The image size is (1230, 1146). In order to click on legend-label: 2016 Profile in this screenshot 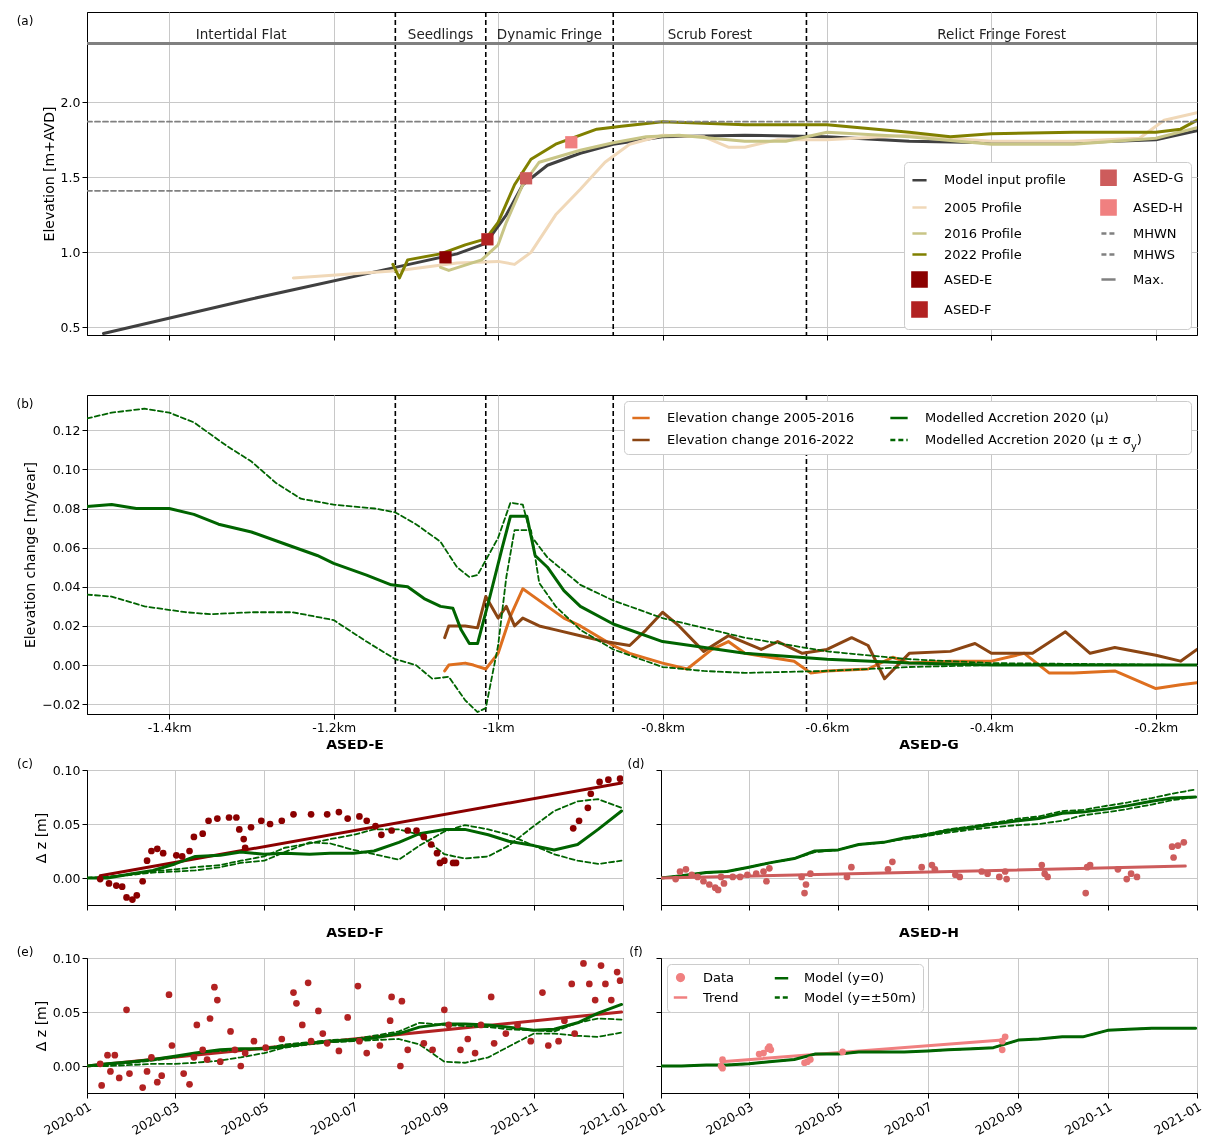, I will do `click(983, 233)`.